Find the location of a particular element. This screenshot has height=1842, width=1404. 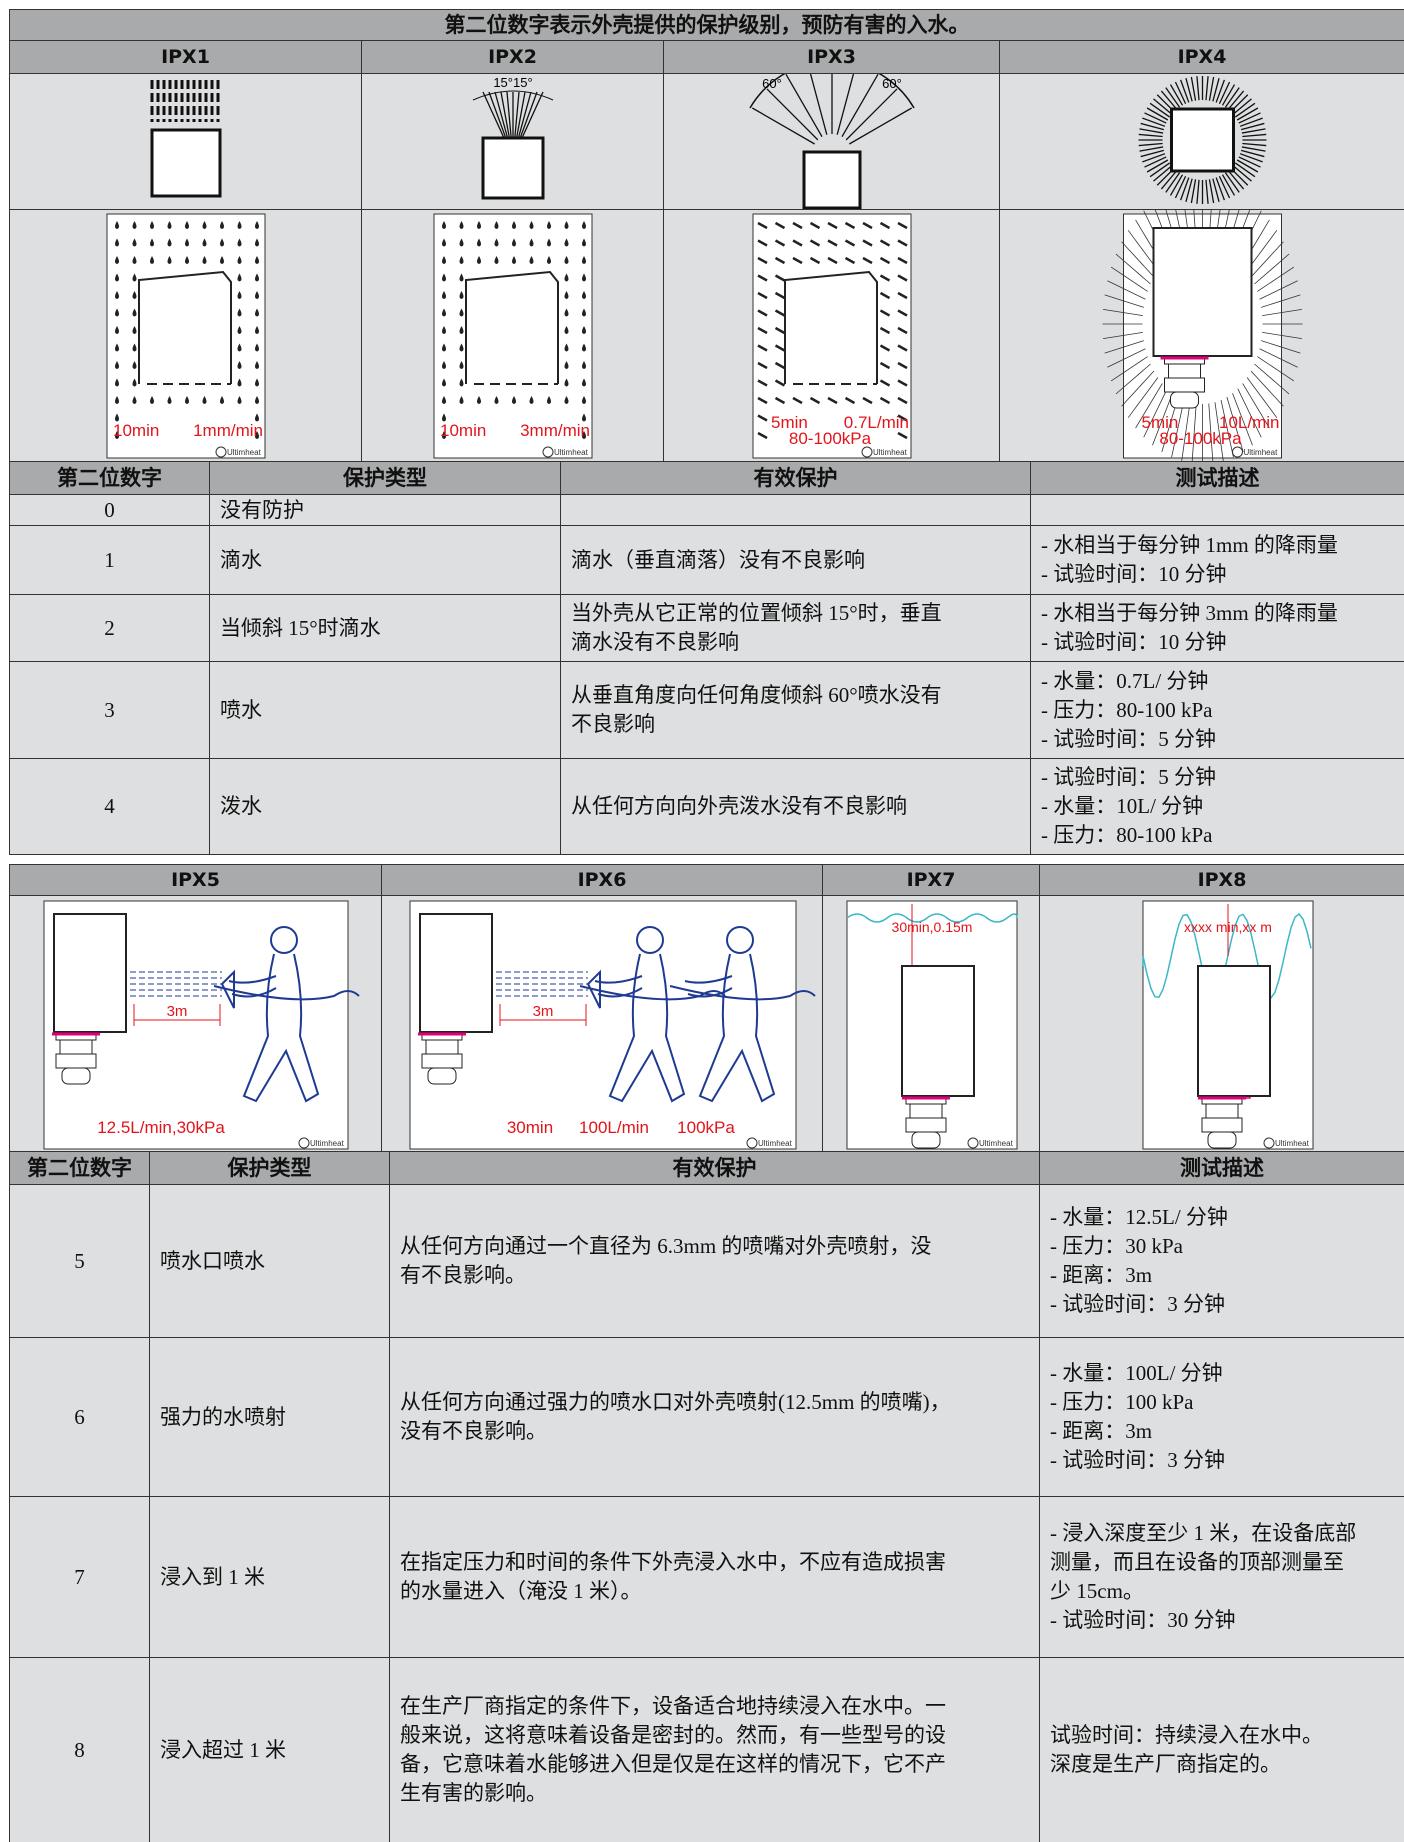

ipx-header: IPX4 is located at coordinates (1201, 57).